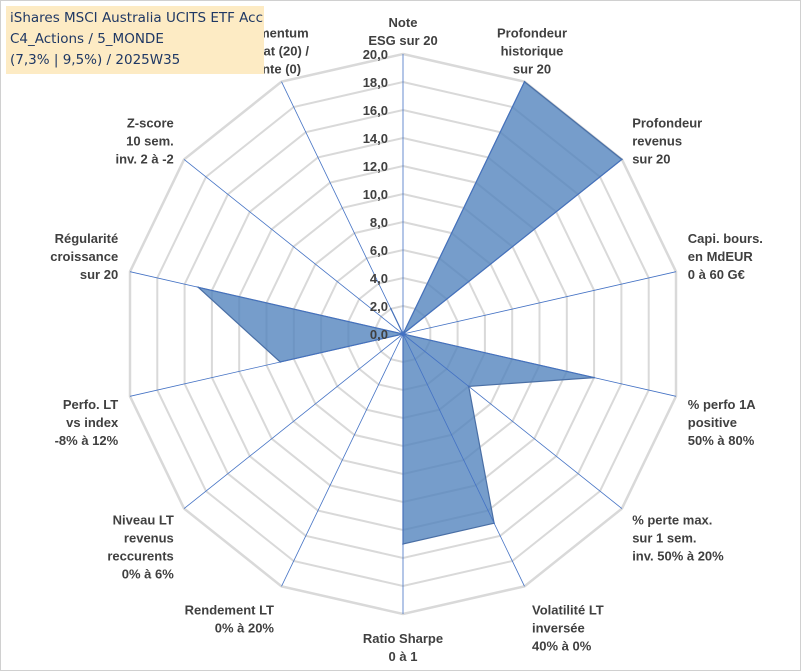 The height and width of the screenshot is (671, 801). Describe the element at coordinates (379, 222) in the screenshot. I see `tick-label: 8,0` at that location.